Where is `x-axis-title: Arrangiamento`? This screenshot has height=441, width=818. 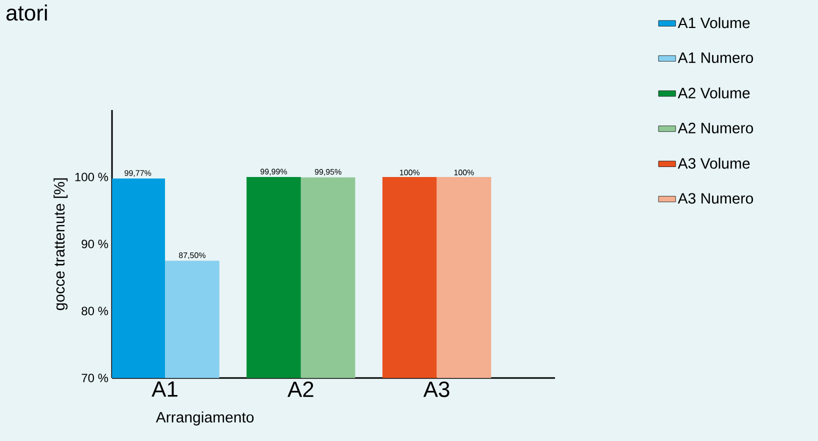 x-axis-title: Arrangiamento is located at coordinates (205, 419).